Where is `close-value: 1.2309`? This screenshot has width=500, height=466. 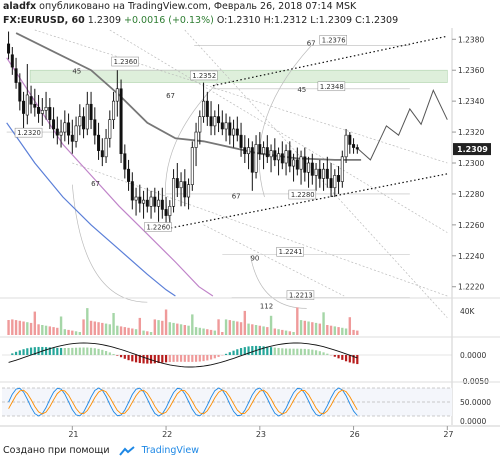 close-value: 1.2309 is located at coordinates (381, 20).